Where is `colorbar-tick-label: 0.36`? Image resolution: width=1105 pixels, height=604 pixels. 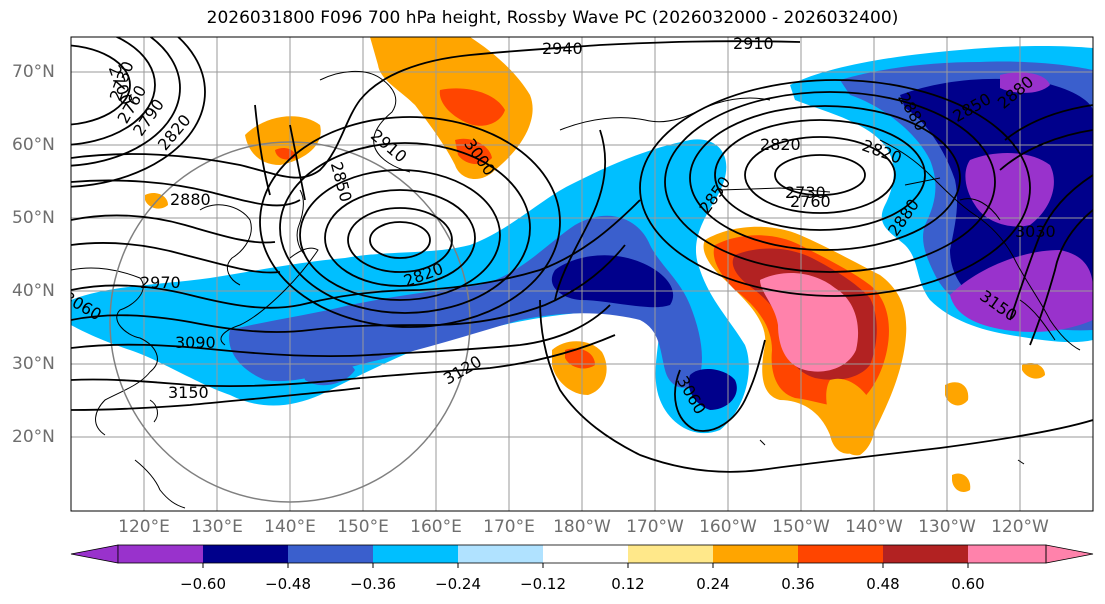
colorbar-tick-label: 0.36 is located at coordinates (798, 584).